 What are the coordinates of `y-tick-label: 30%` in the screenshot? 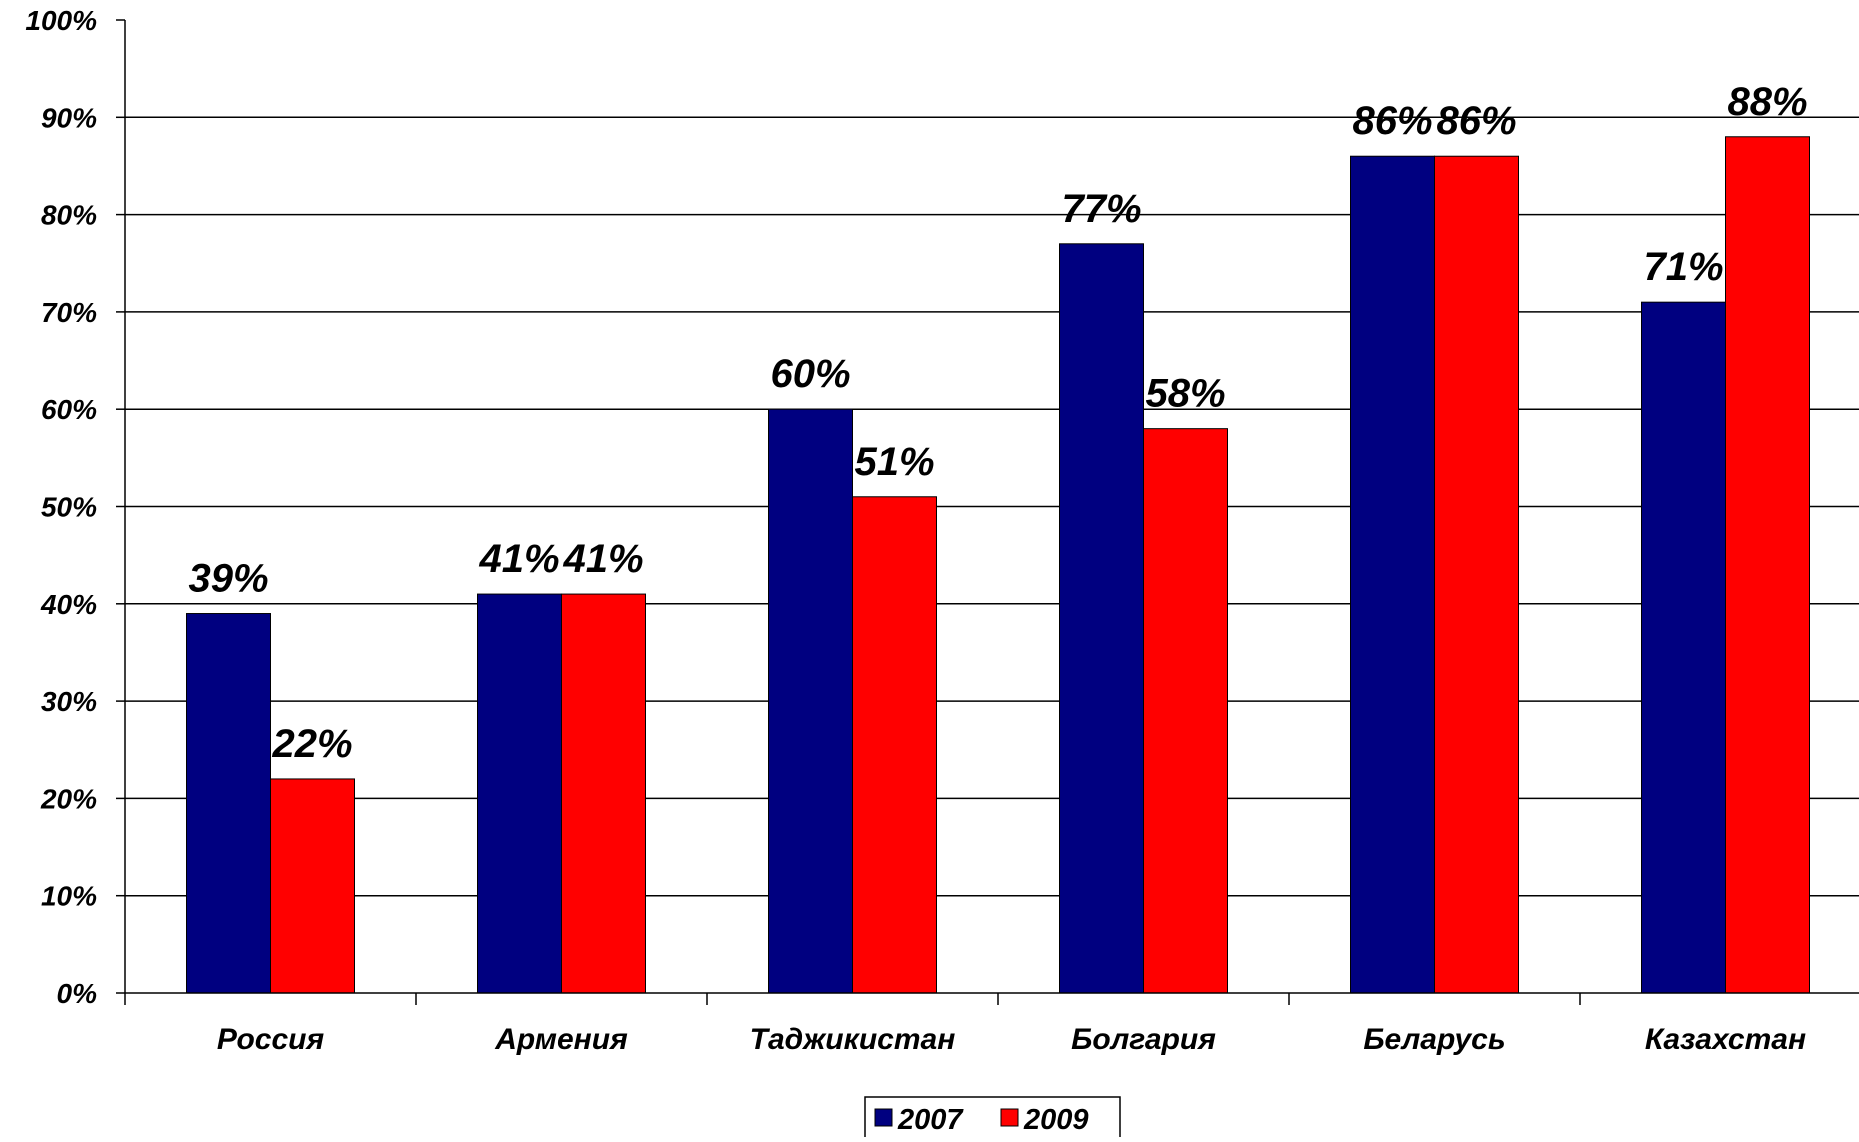 It's located at (69, 701).